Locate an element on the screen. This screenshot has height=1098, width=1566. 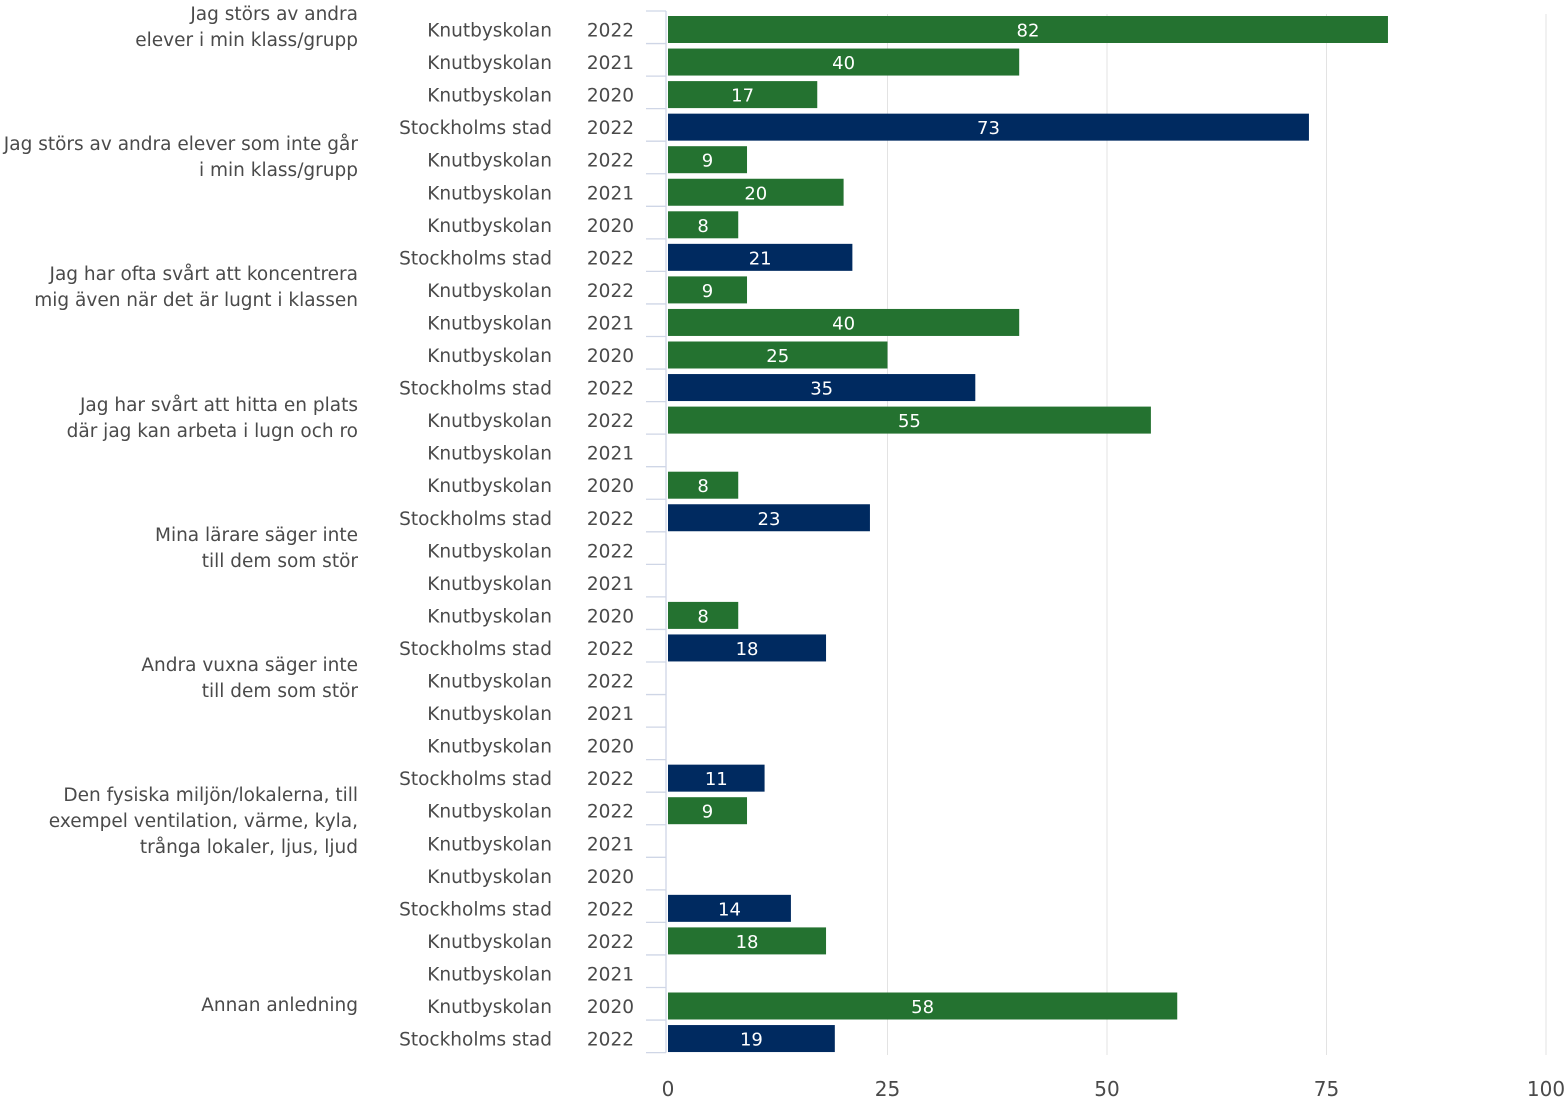
data-label: 8 is located at coordinates (702, 616).